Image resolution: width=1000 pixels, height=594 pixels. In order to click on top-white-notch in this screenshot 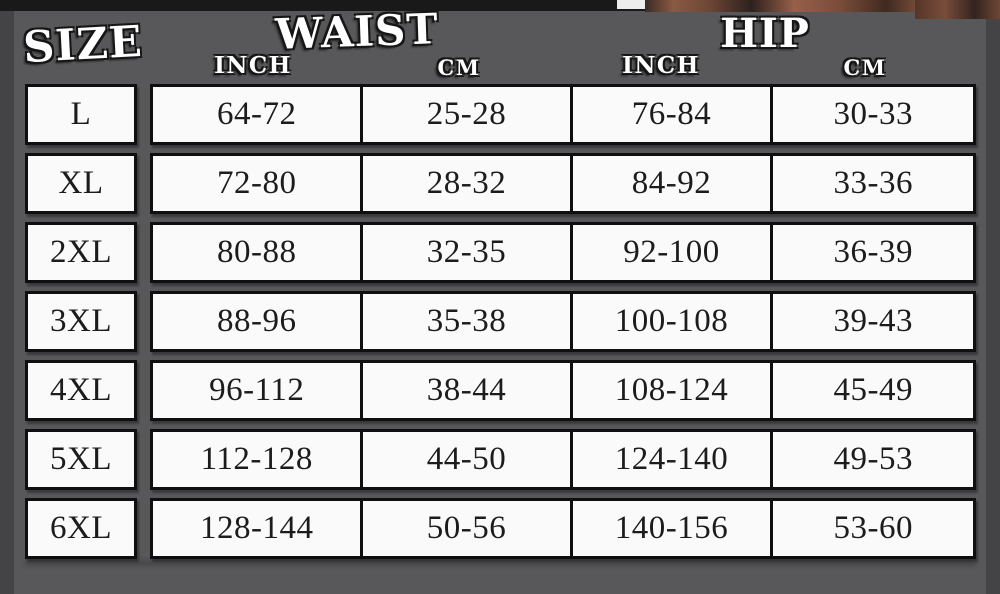, I will do `click(632, 4)`.